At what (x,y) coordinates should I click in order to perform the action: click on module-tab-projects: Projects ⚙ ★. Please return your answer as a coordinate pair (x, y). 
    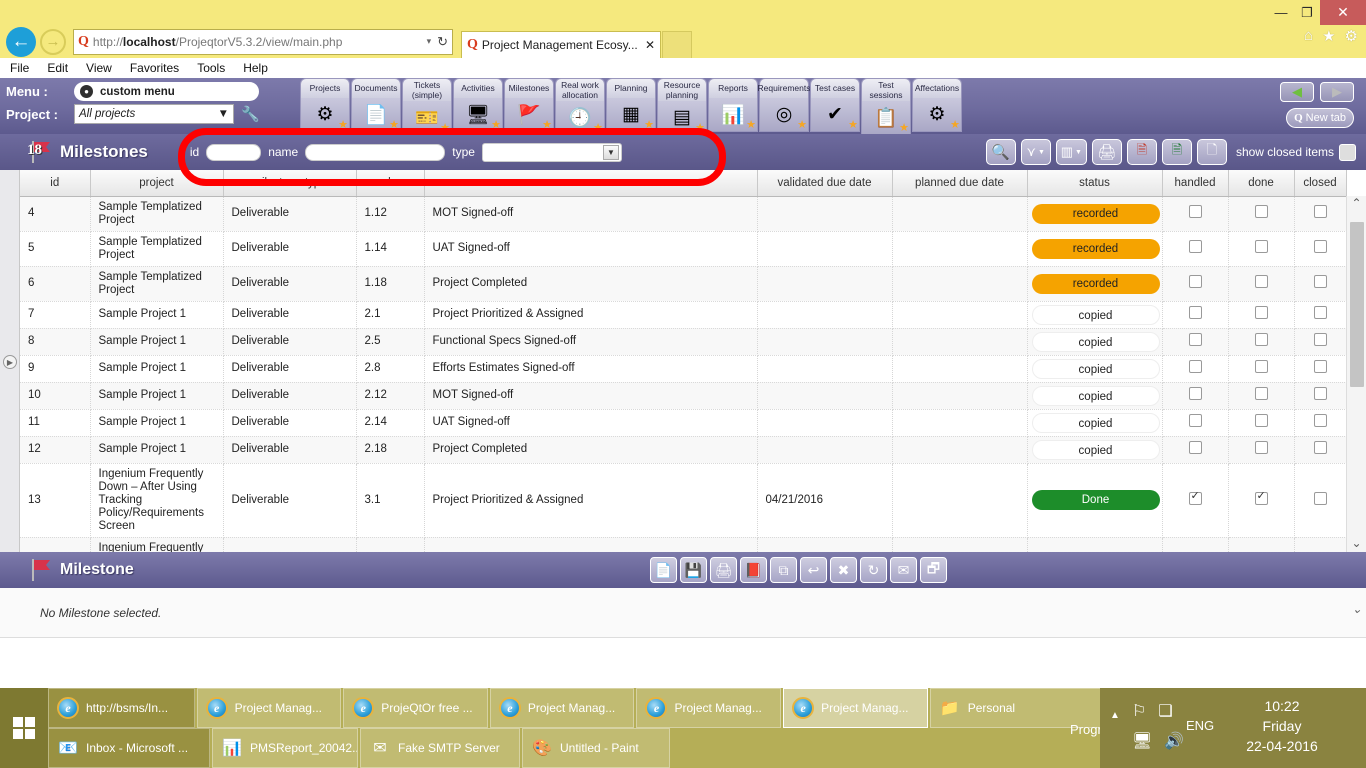
    Looking at the image, I should click on (325, 105).